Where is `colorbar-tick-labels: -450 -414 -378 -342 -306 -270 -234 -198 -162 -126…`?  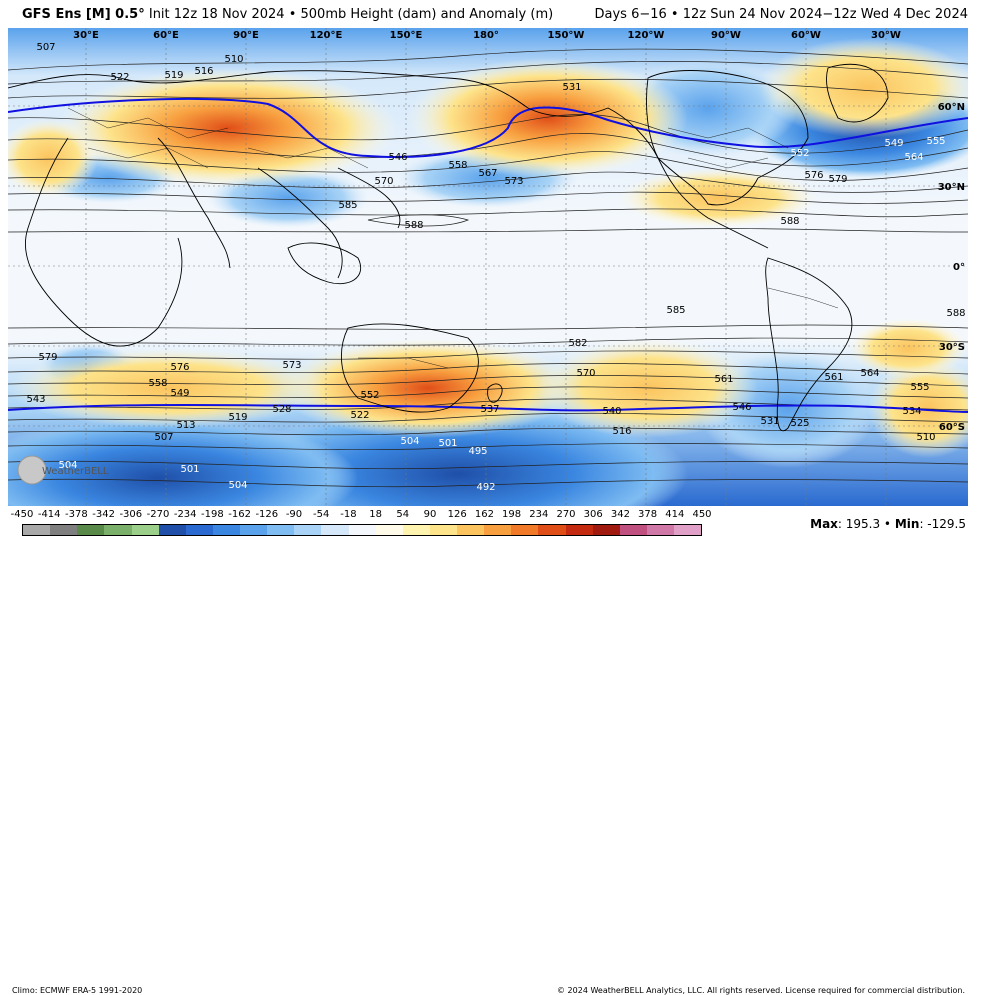 colorbar-tick-labels: -450 -414 -378 -342 -306 -270 -234 -198 -162 -126… is located at coordinates (361, 516).